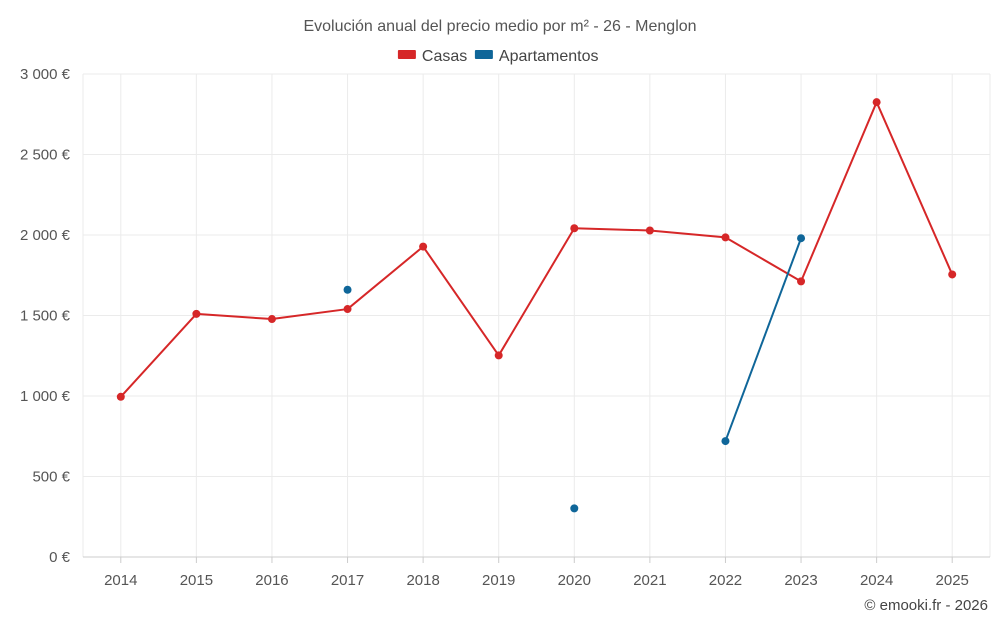  What do you see at coordinates (196, 580) in the screenshot?
I see `x-tick-label: 2015` at bounding box center [196, 580].